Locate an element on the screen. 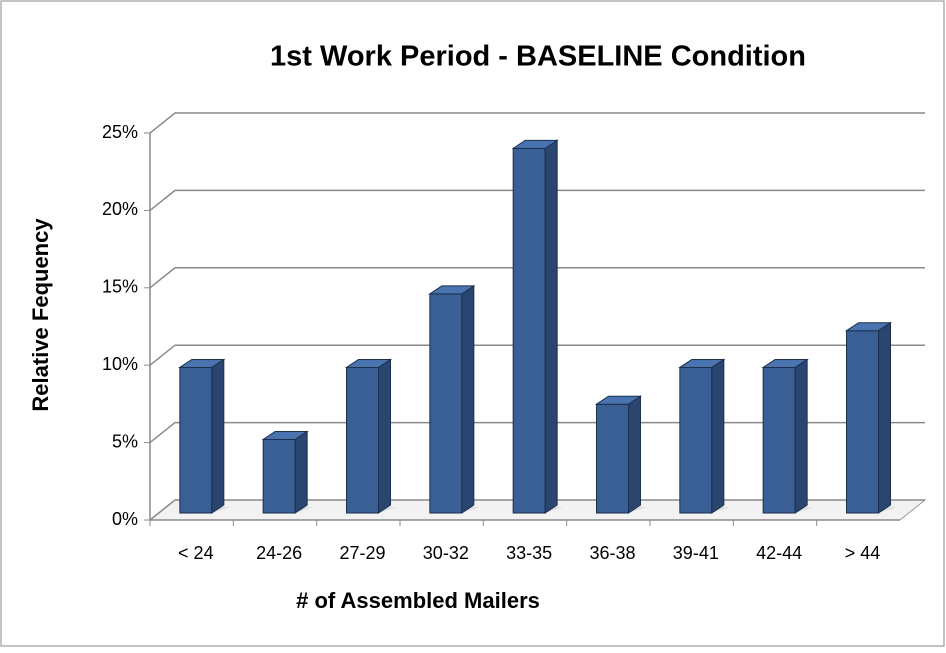 The height and width of the screenshot is (653, 946). x-tick-label: 39-41 is located at coordinates (696, 553).